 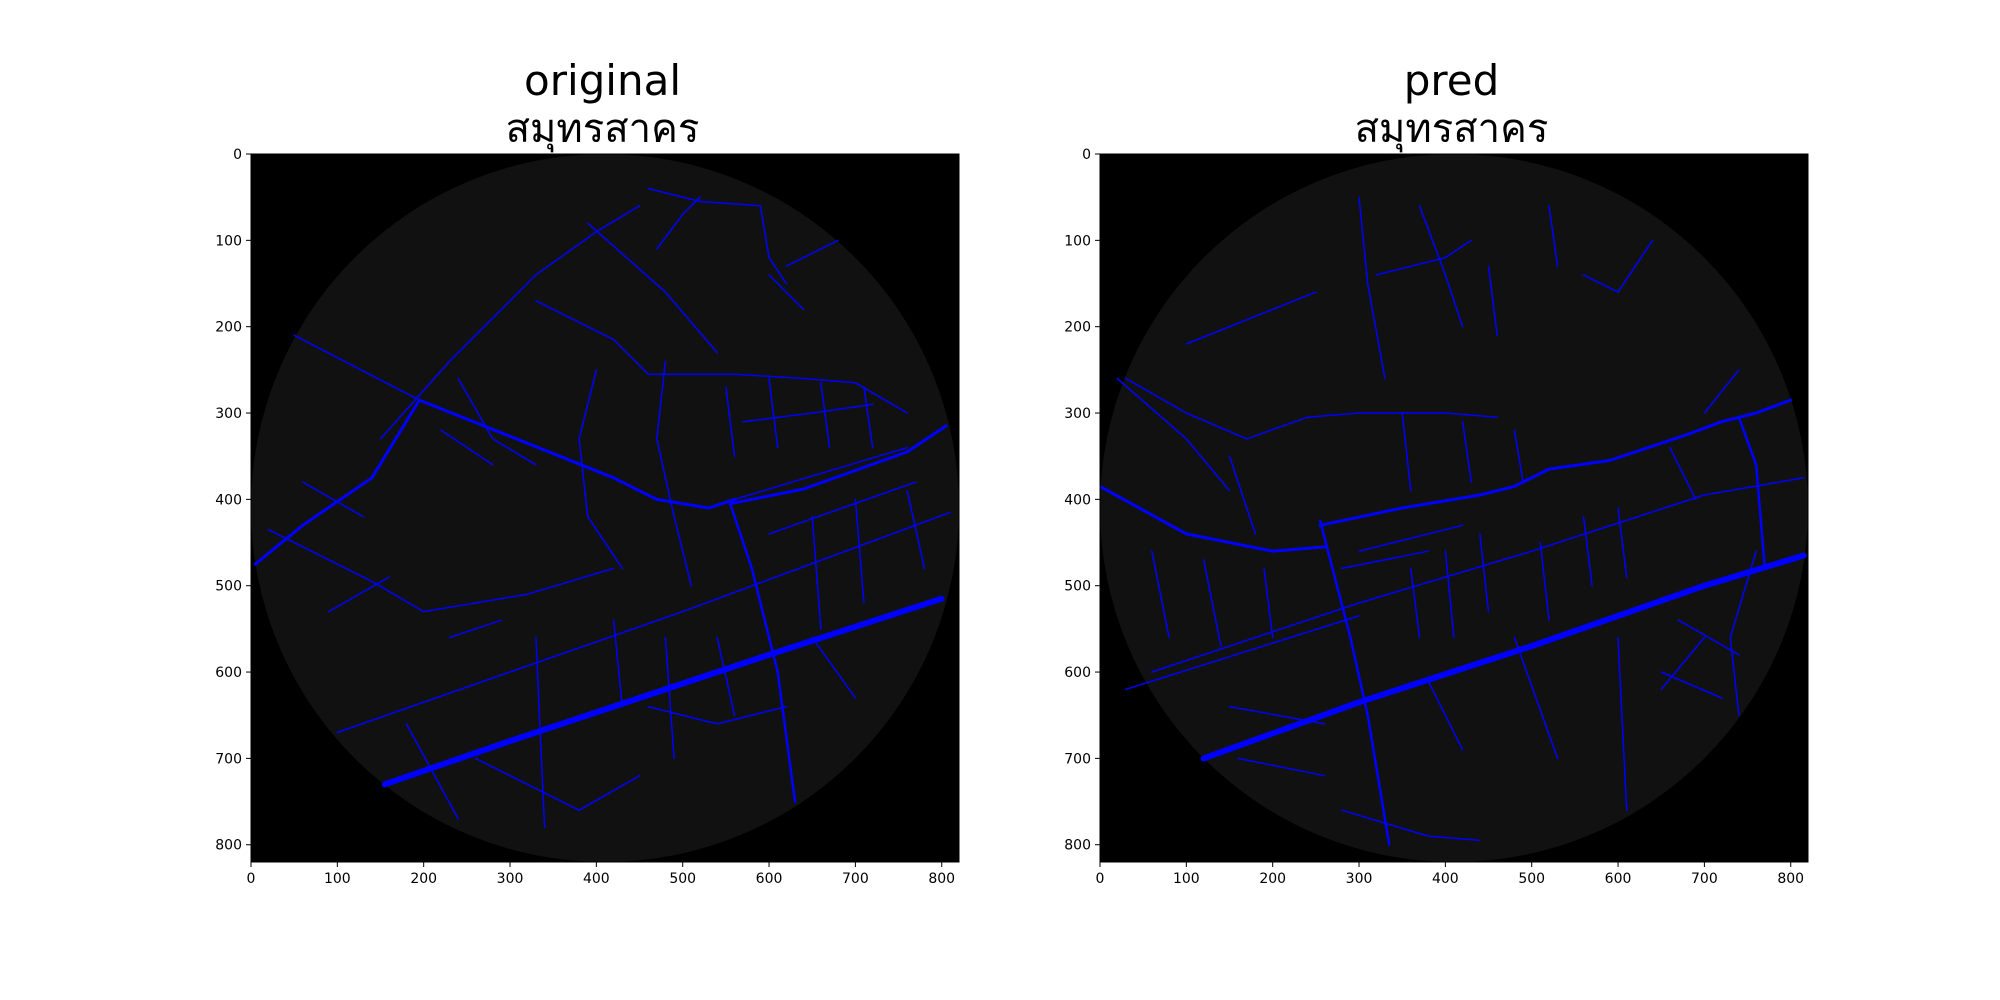 What do you see at coordinates (251, 879) in the screenshot?
I see `x-tick-label: 0` at bounding box center [251, 879].